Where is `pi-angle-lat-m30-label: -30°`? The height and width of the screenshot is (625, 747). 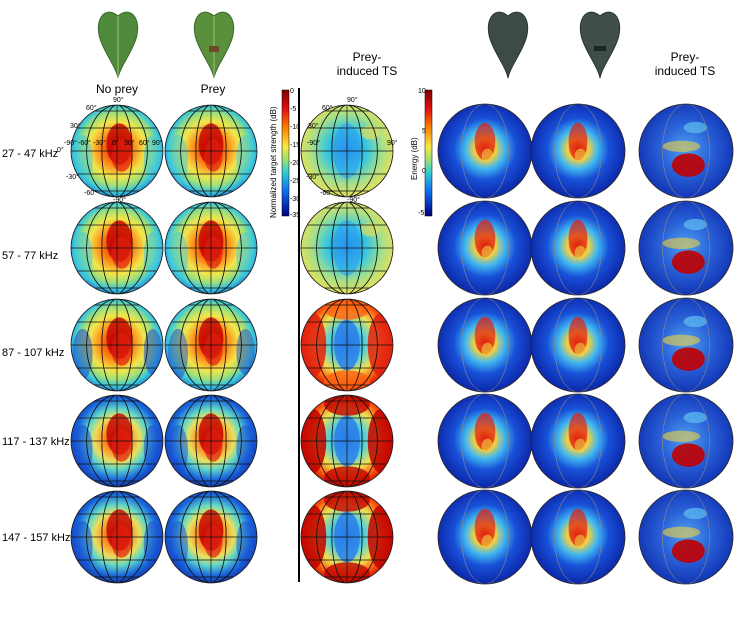
pi-angle-lat-m30-label: -30° is located at coordinates (312, 177).